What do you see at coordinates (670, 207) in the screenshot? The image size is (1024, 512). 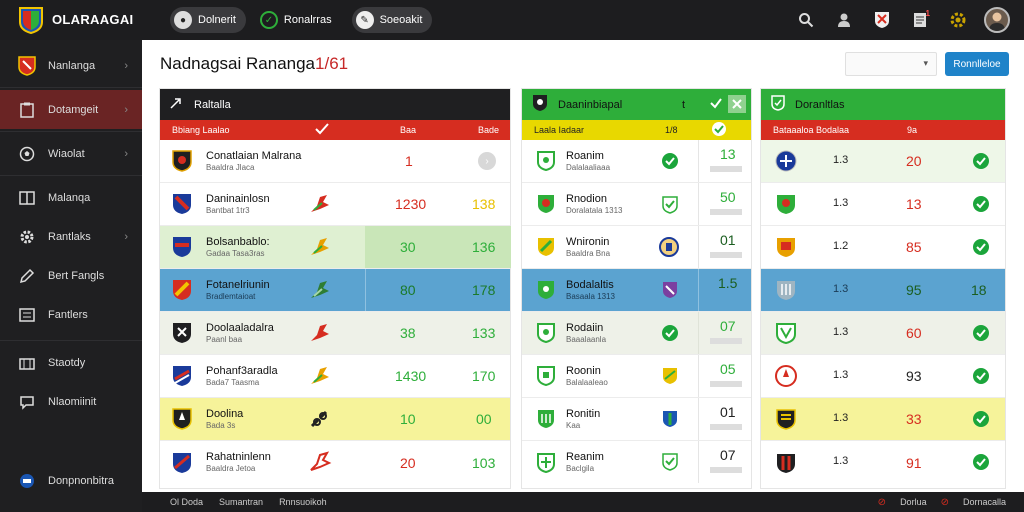 I see `shield-check-icon` at bounding box center [670, 207].